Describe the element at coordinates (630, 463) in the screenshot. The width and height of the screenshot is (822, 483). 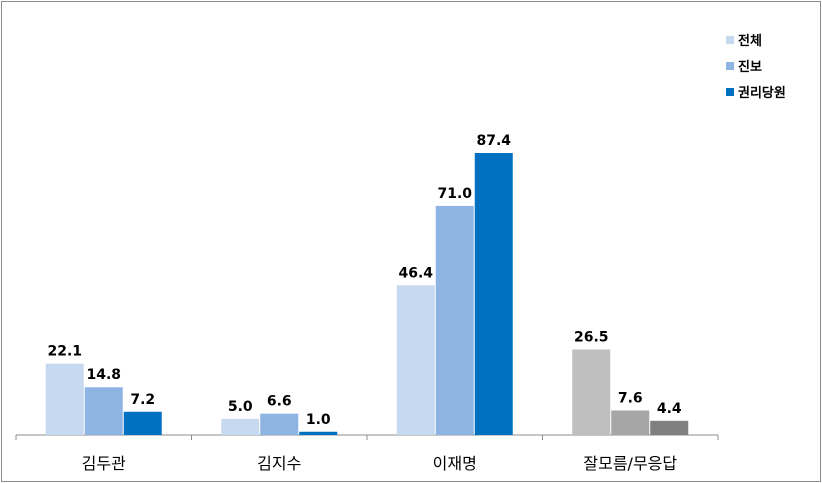
I see `x-tick-label: 잘모름/무응답` at that location.